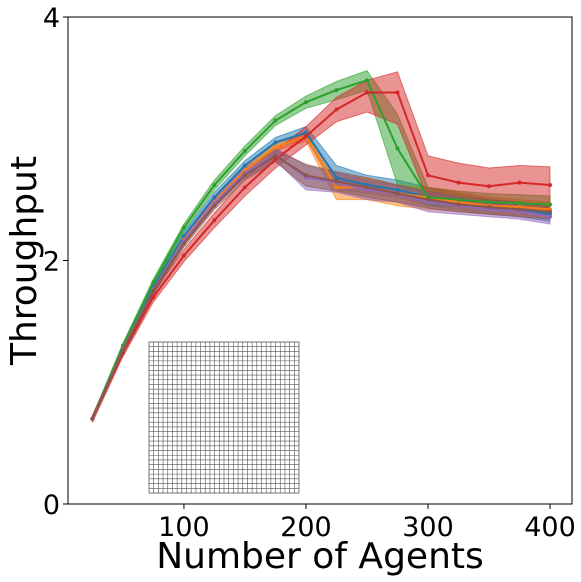  Describe the element at coordinates (184, 527) in the screenshot. I see `x-tick-label: 100` at that location.